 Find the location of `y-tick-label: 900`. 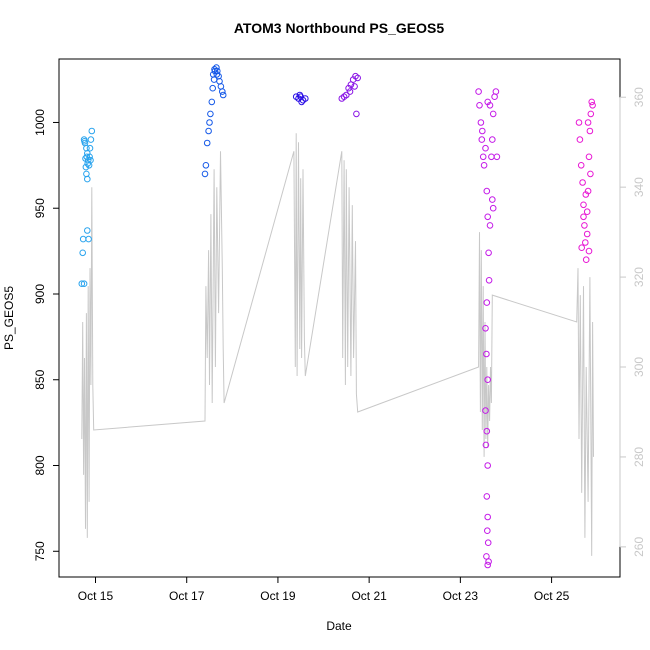

y-tick-label: 900 is located at coordinates (40, 294).